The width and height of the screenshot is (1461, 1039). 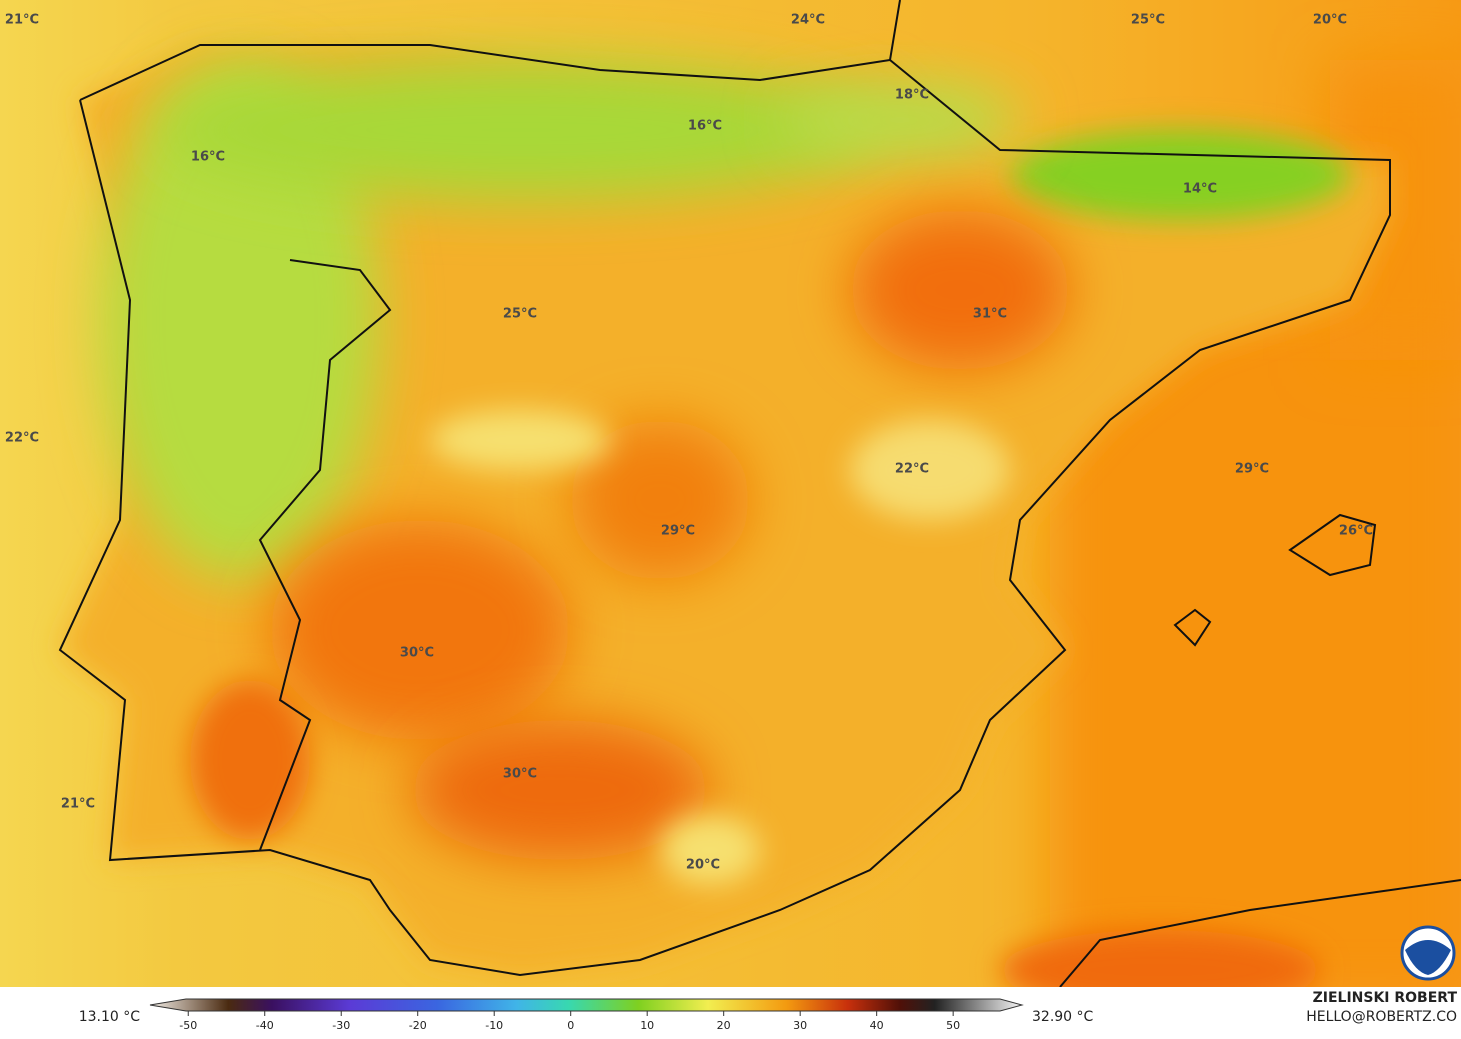 What do you see at coordinates (1356, 531) in the screenshot?
I see `temperature-label: 26°C` at bounding box center [1356, 531].